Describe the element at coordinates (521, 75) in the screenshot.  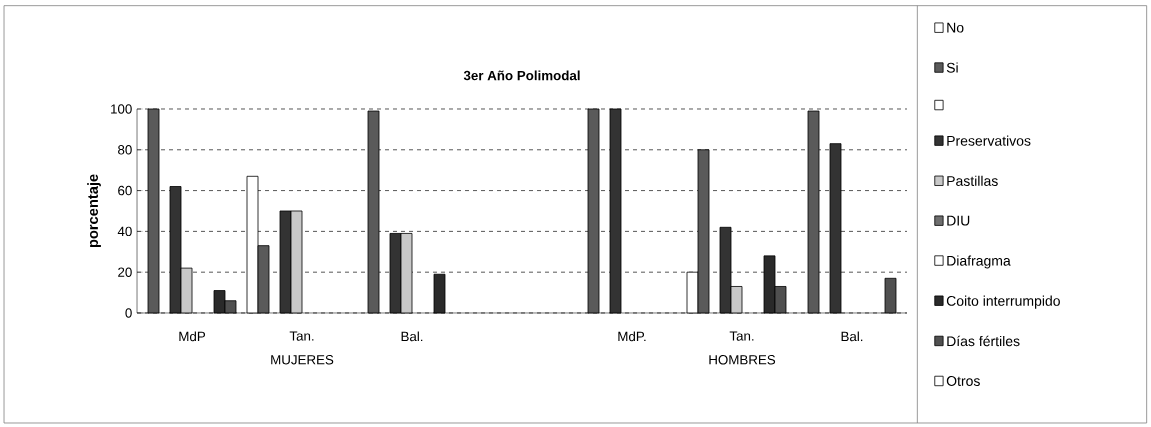
I see `chart-title: 3er Año Polimodal` at that location.